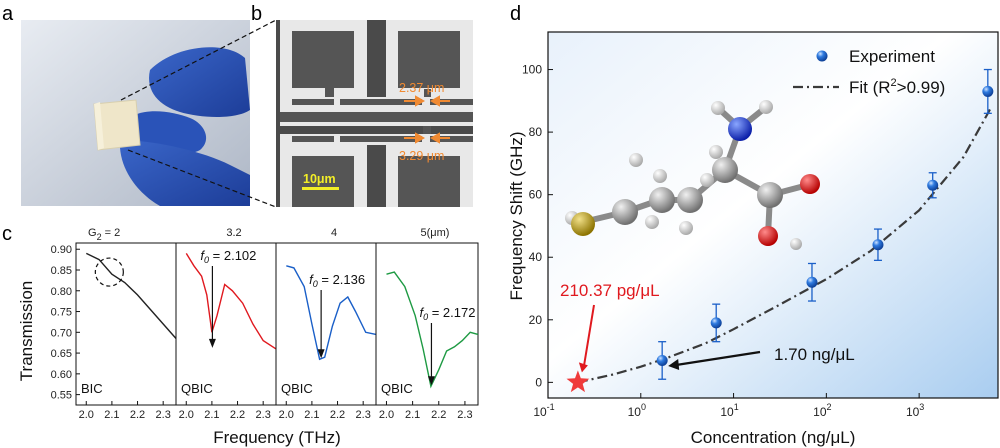 This screenshot has width=1000, height=448. Describe the element at coordinates (427, 101) in the screenshot. I see `dimension-top-arrows` at that location.